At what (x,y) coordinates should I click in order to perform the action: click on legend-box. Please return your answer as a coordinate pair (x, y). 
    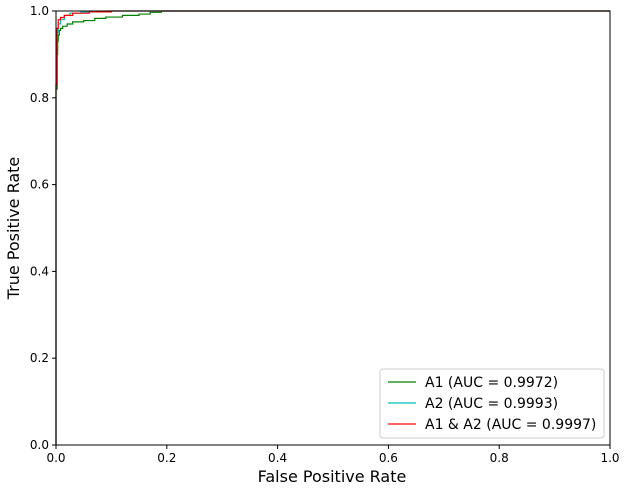
    Looking at the image, I should click on (492, 403).